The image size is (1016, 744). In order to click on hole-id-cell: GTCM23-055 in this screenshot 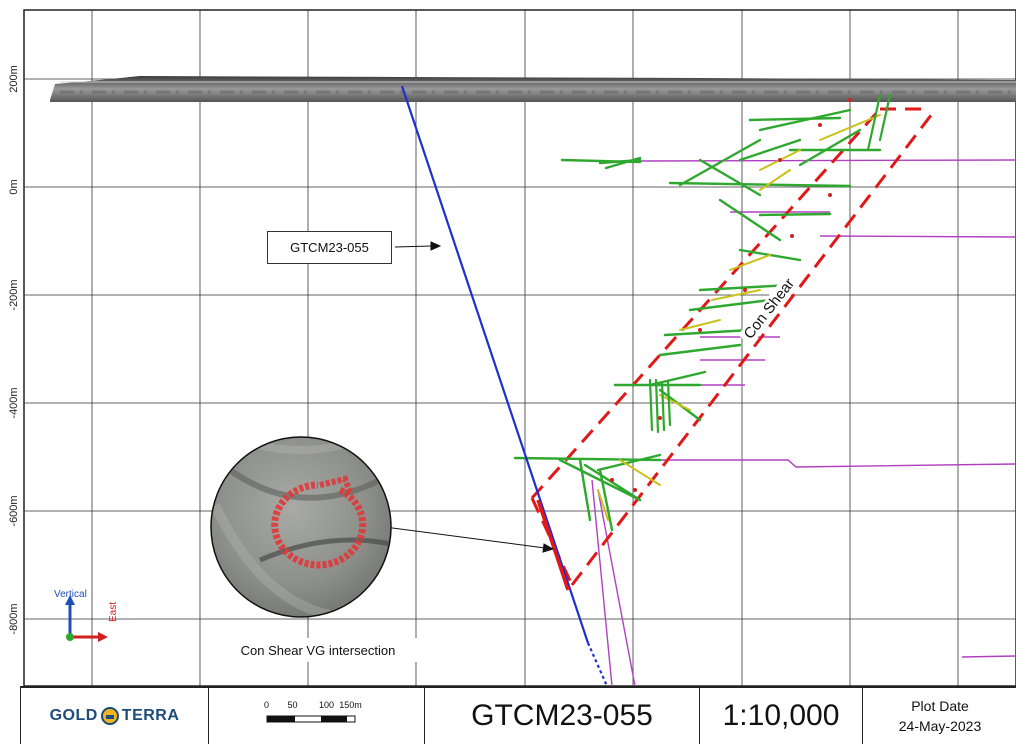, I will do `click(562, 716)`.